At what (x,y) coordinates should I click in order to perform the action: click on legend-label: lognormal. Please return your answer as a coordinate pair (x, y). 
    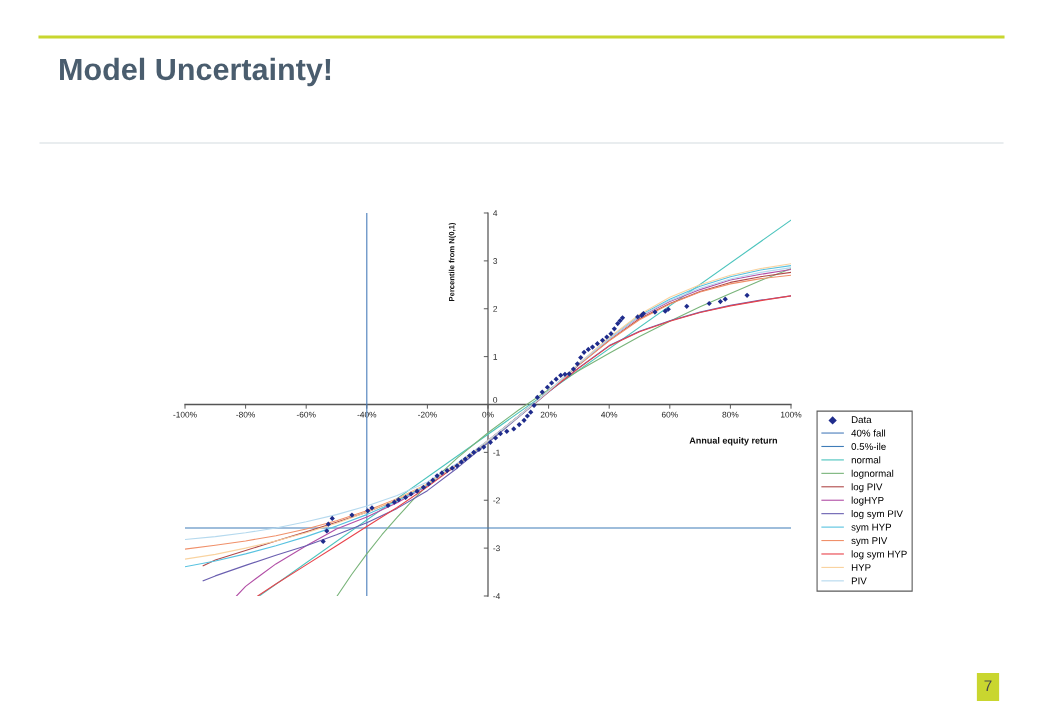
    Looking at the image, I should click on (872, 474).